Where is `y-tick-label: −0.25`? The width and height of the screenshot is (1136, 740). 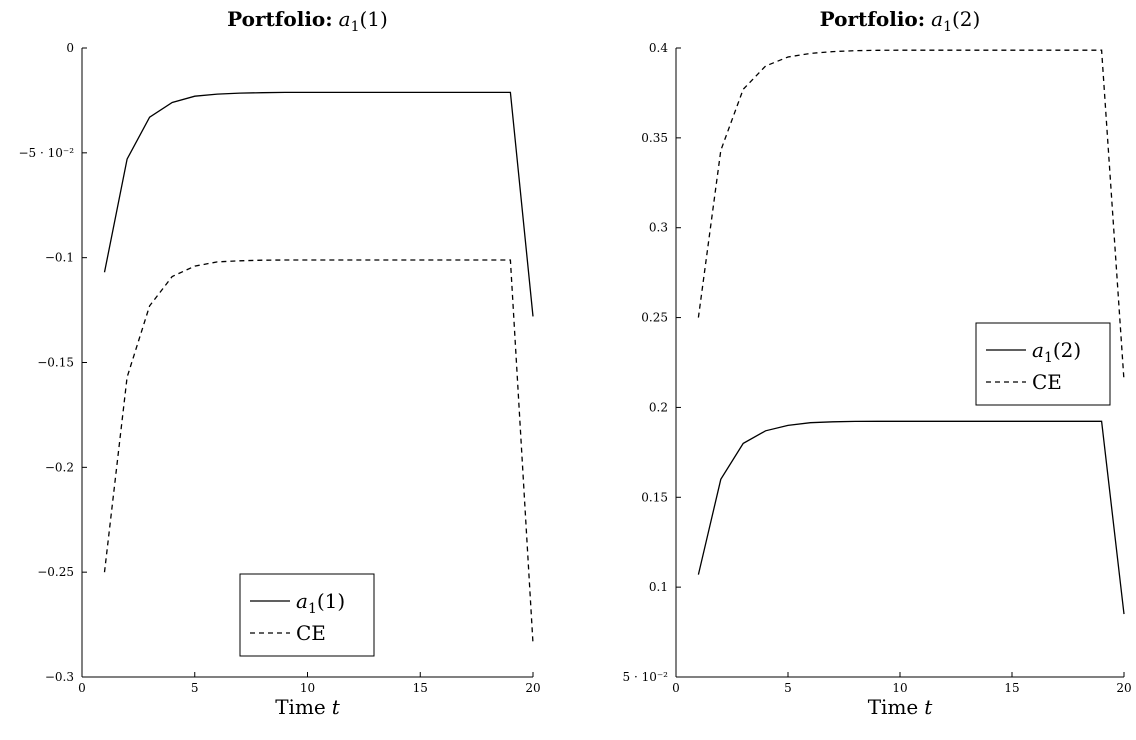 y-tick-label: −0.25 is located at coordinates (55, 572).